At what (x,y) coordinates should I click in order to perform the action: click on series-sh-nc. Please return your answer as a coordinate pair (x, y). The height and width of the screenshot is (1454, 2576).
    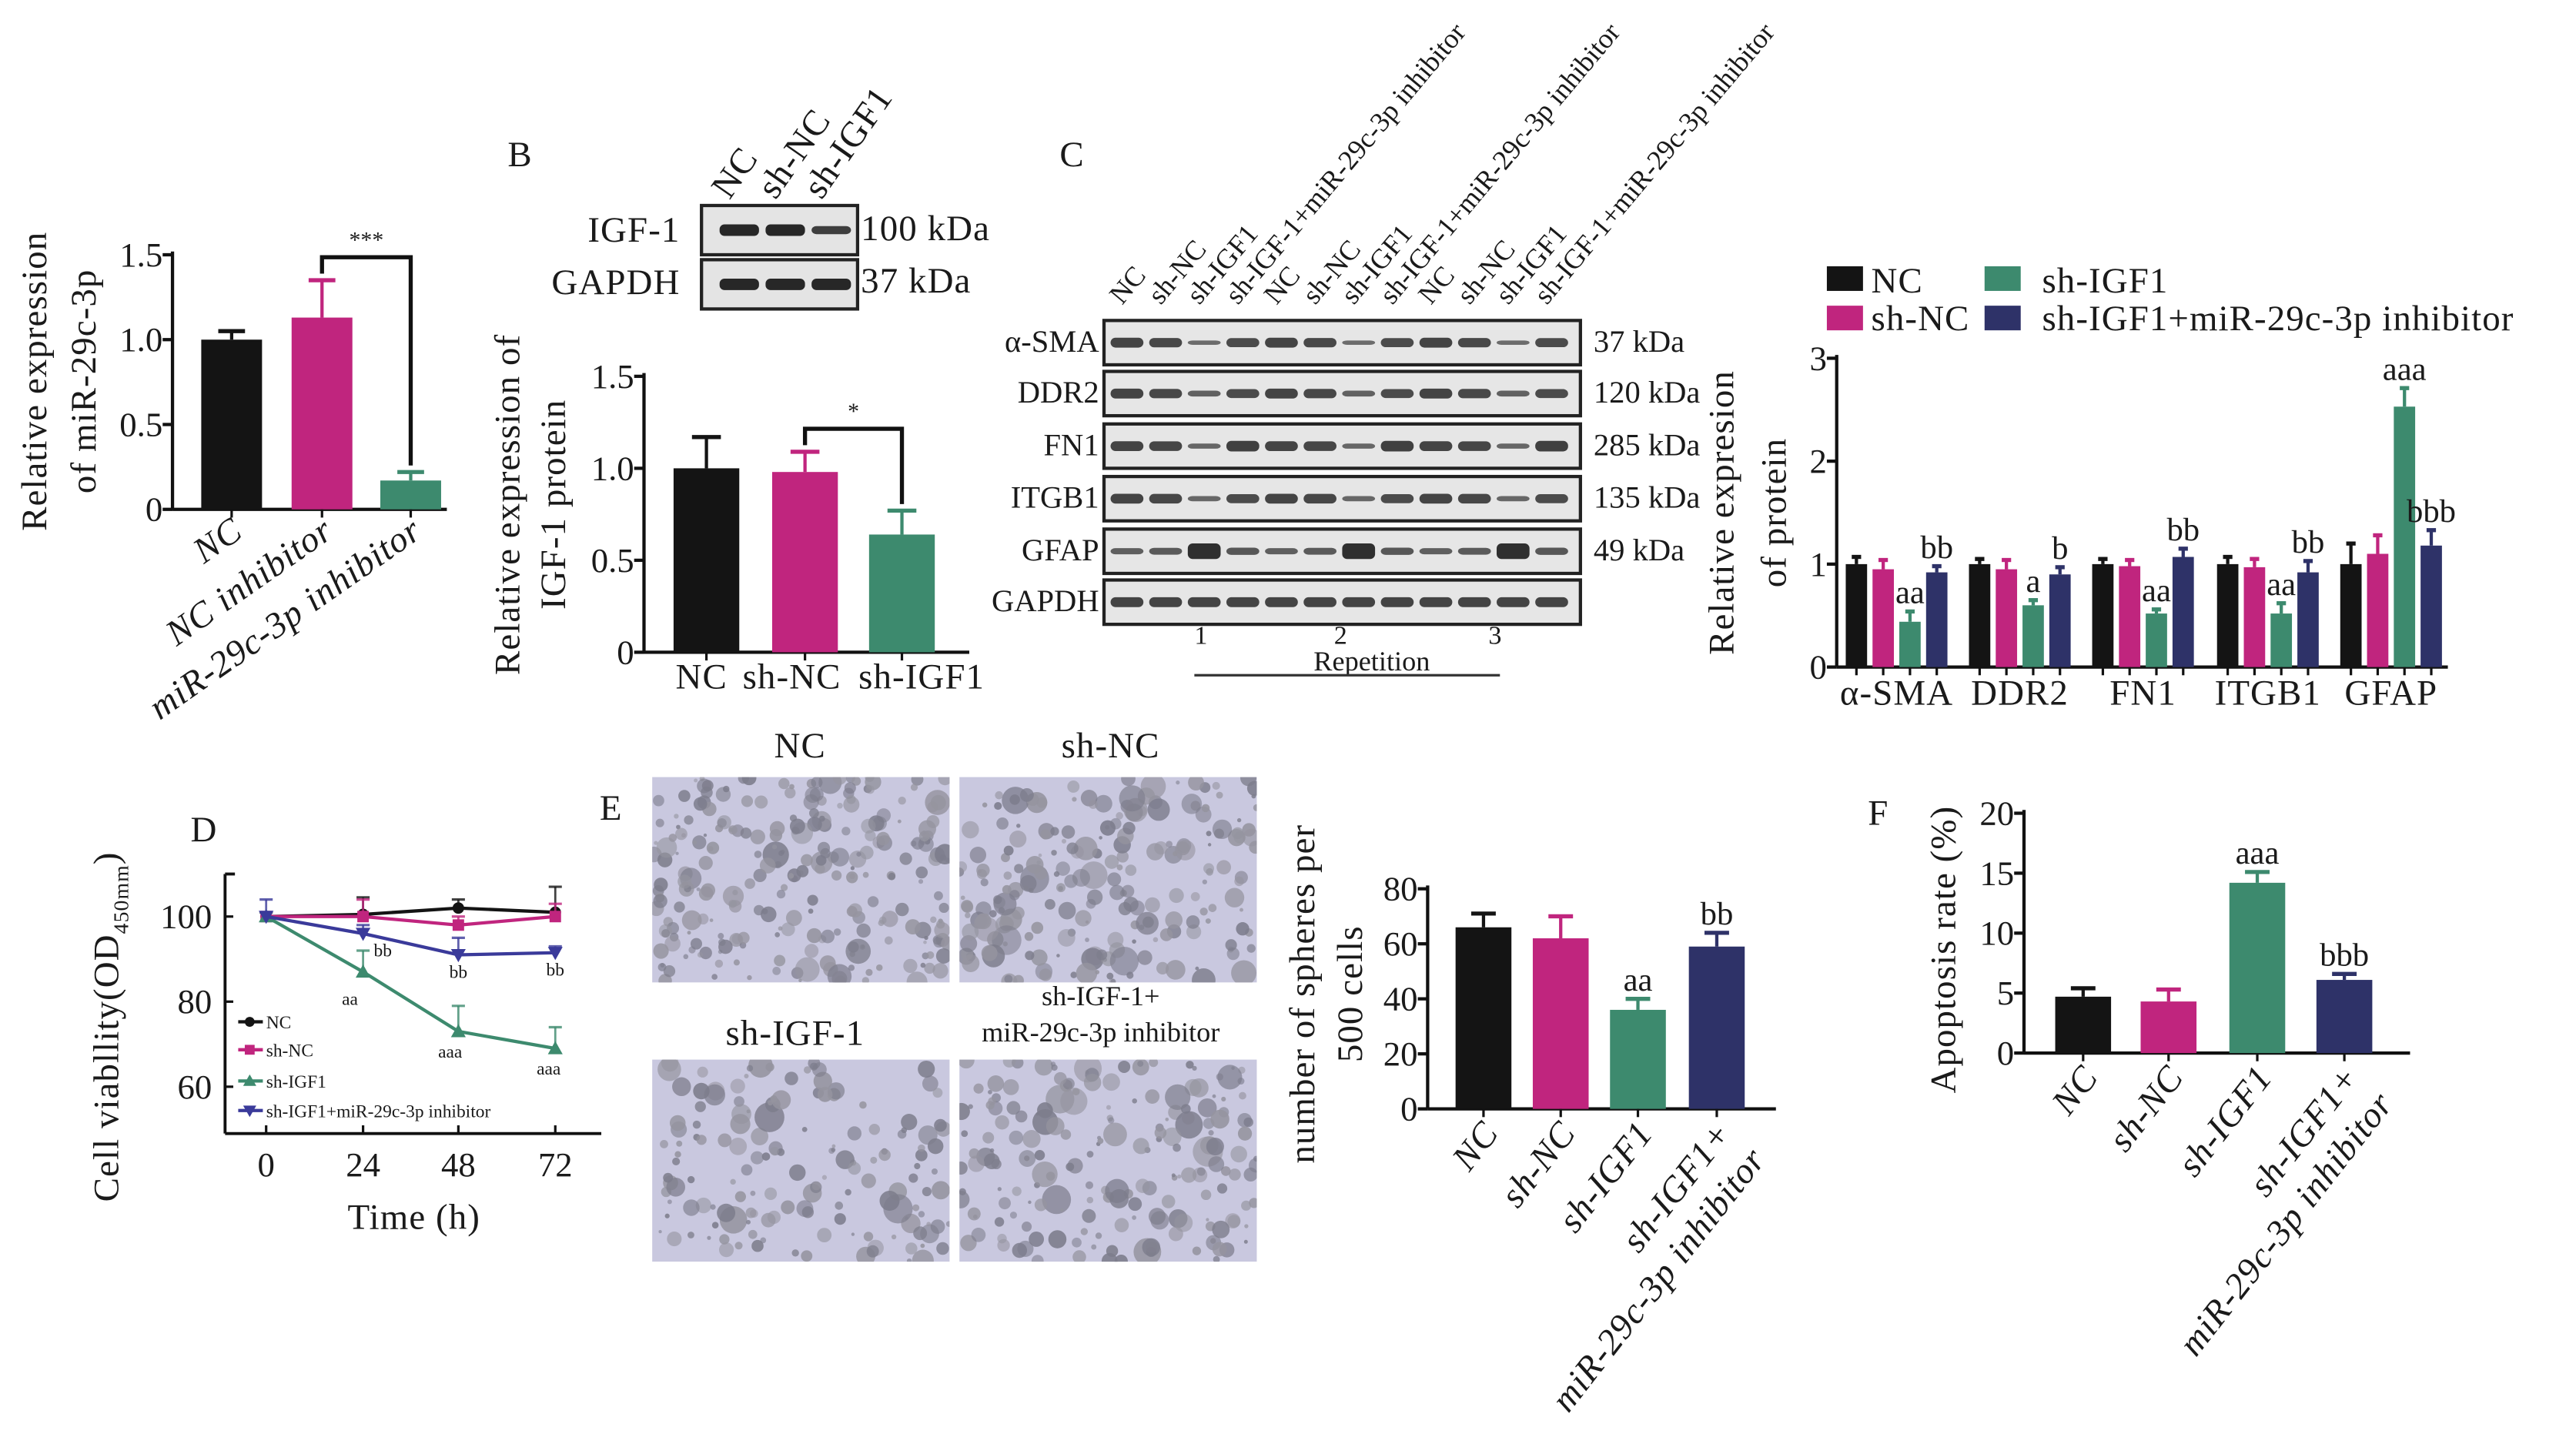
    Looking at the image, I should click on (411, 914).